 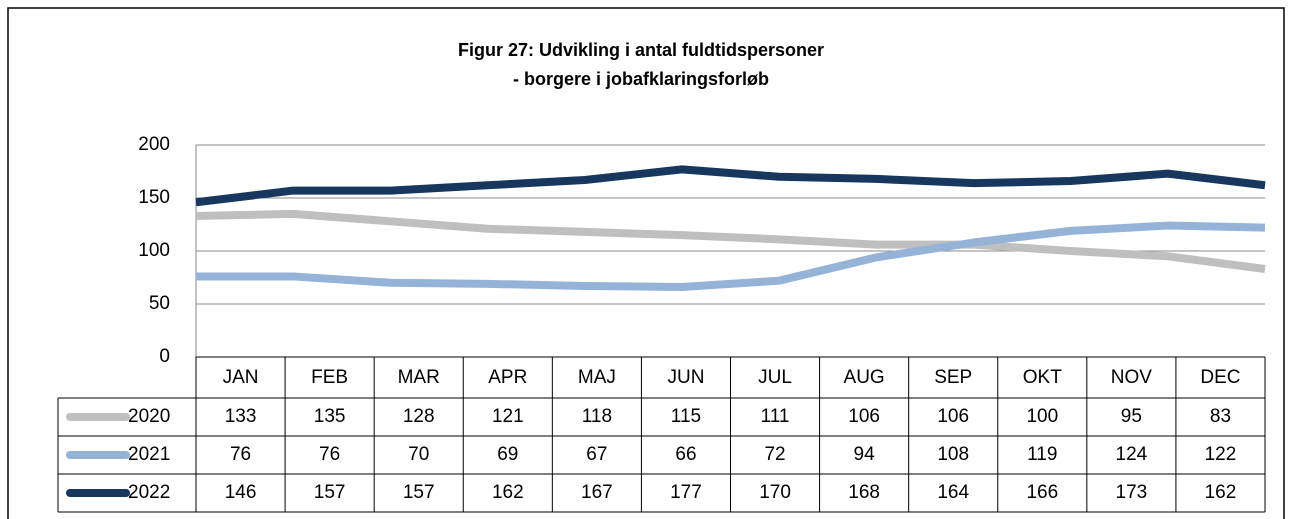 I want to click on table-value: 135, so click(x=330, y=416).